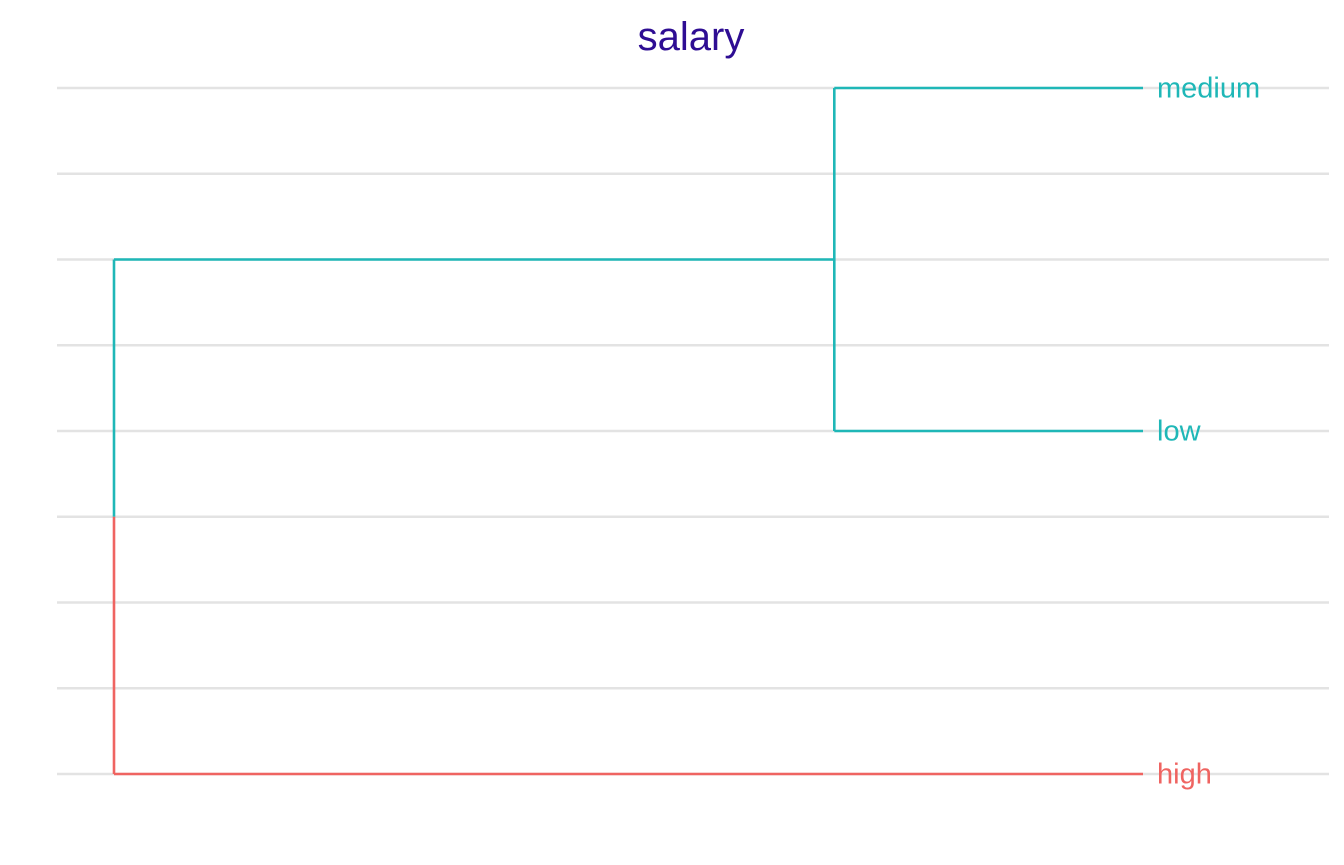  Describe the element at coordinates (1208, 432) in the screenshot. I see `leaf-labels: medium low high` at that location.